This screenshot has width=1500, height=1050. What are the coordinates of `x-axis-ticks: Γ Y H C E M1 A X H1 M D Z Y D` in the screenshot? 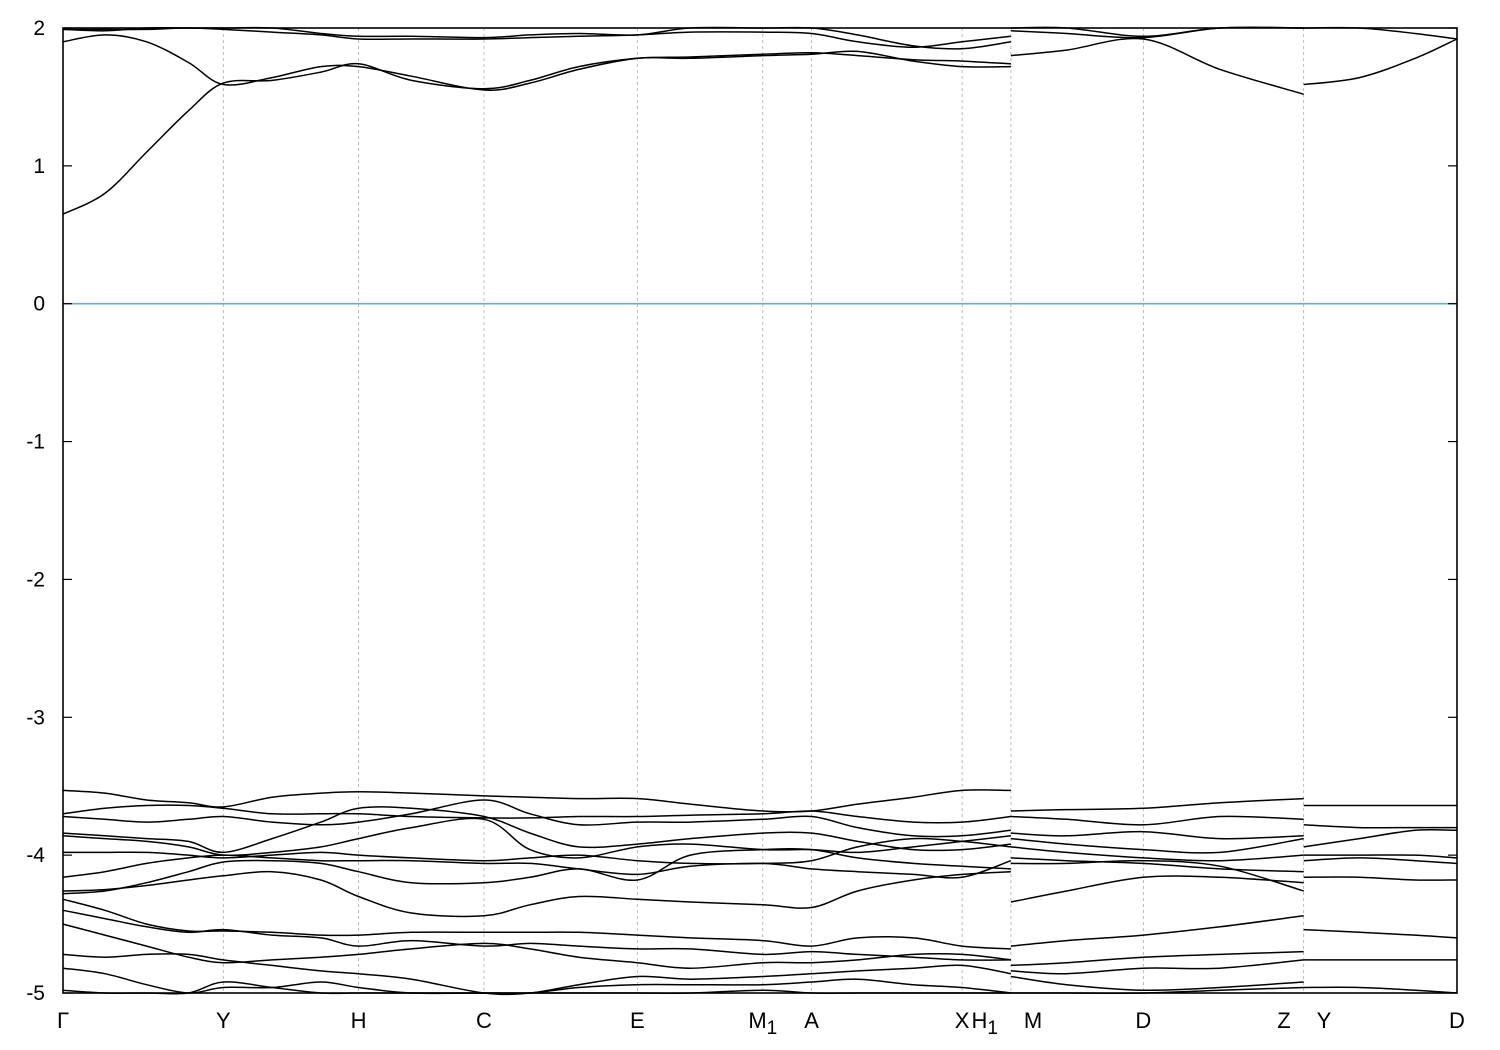 It's located at (761, 1023).